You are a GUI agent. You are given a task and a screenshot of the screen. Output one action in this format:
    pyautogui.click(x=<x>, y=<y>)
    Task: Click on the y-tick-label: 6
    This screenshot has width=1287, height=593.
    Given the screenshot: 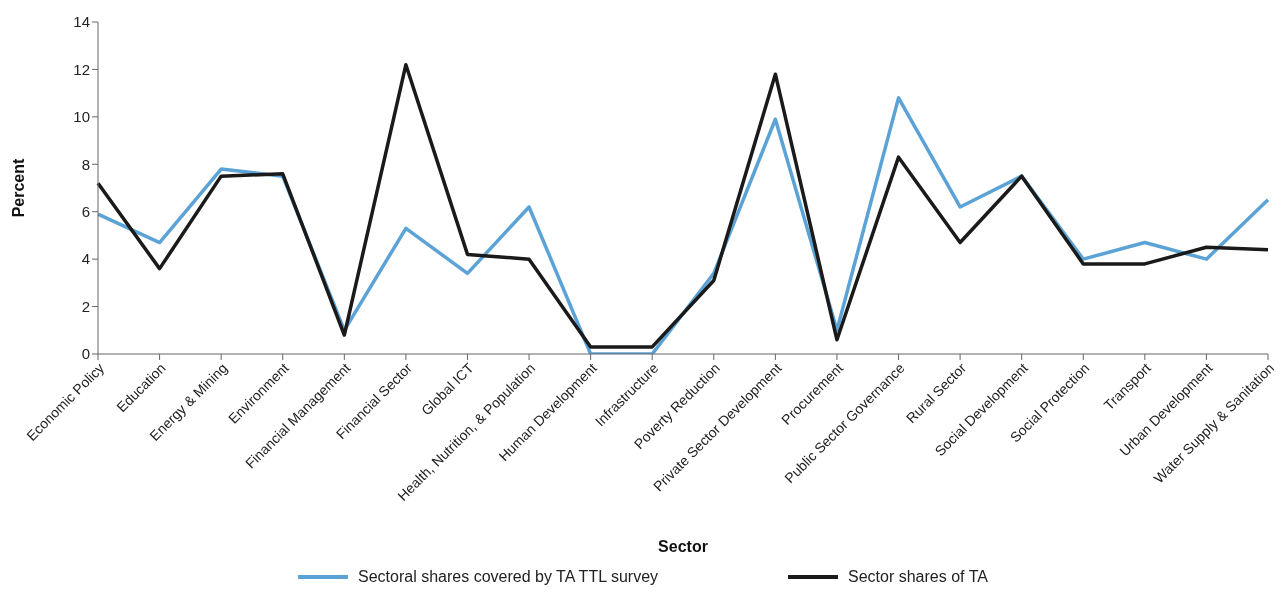 What is the action you would take?
    pyautogui.click(x=85, y=212)
    